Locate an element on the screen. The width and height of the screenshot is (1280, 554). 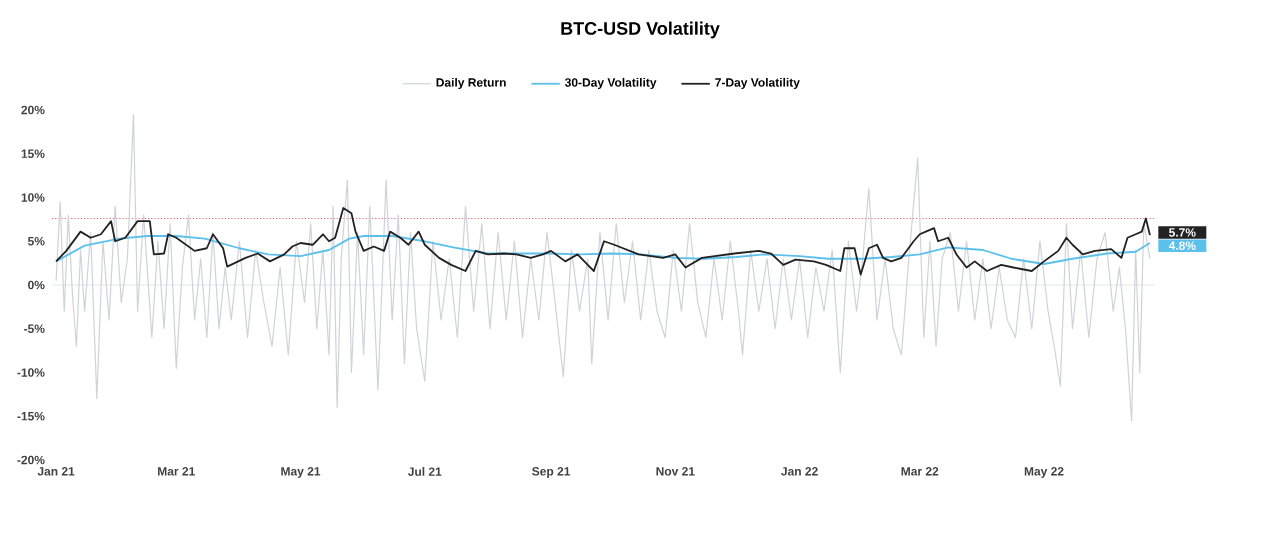
line-series is located at coordinates (603, 241).